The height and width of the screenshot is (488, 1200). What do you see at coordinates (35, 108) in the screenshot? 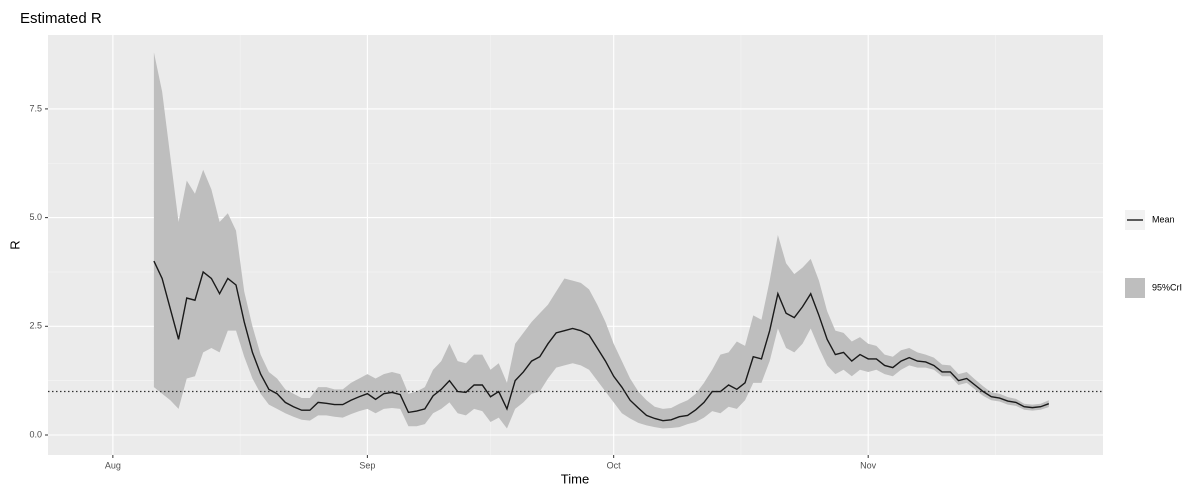
I see `y-tick-label: 7.5` at bounding box center [35, 108].